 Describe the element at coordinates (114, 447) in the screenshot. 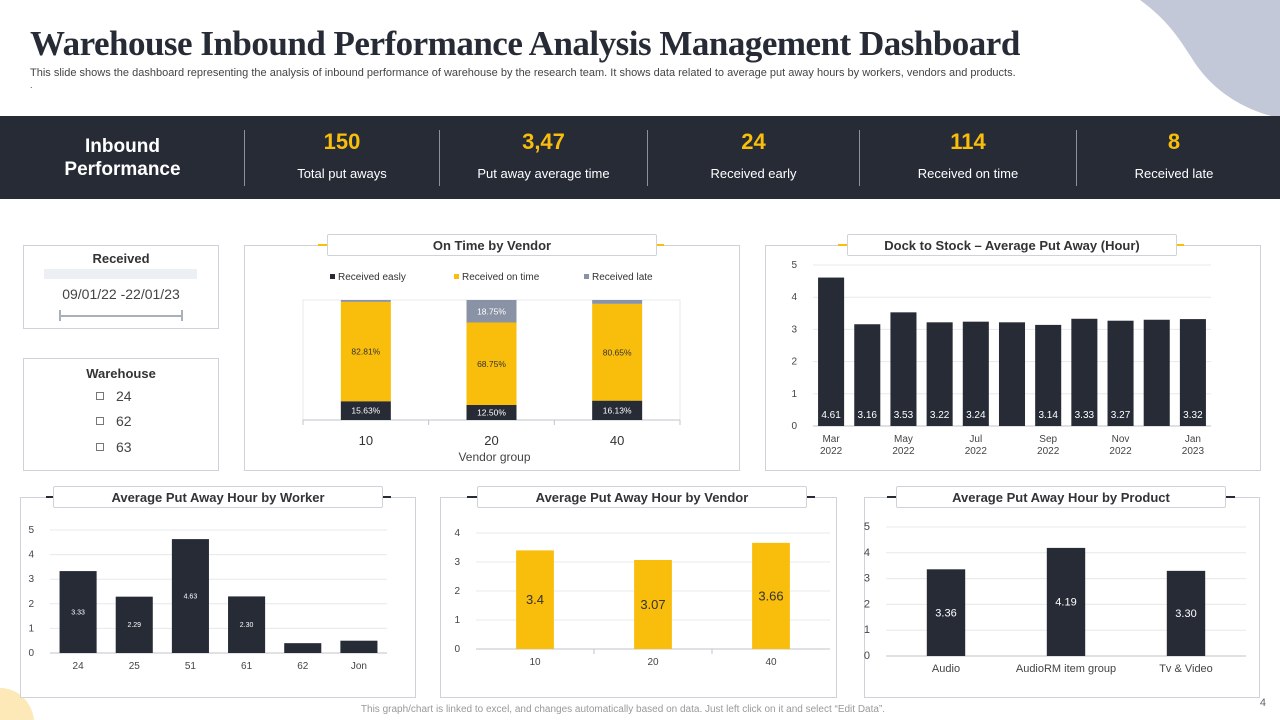

I see `warehouse-option: 63` at that location.